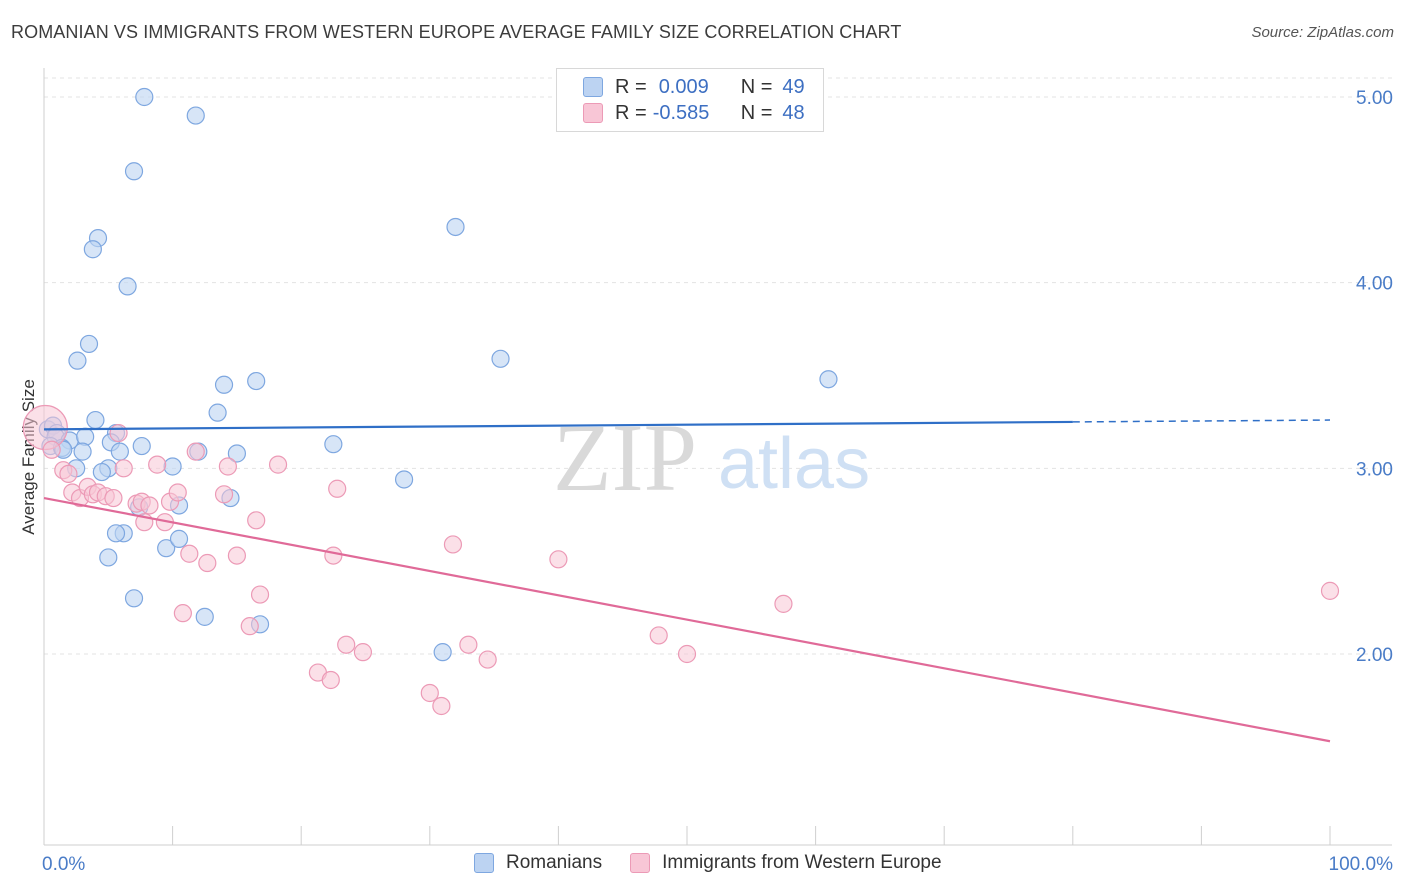 The height and width of the screenshot is (892, 1406). I want to click on y-tick-label: 3.00, so click(1374, 469).